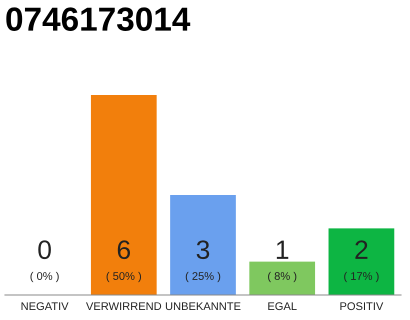 The height and width of the screenshot is (320, 410). Describe the element at coordinates (362, 306) in the screenshot. I see `x-tick-label: POSITIV` at that location.